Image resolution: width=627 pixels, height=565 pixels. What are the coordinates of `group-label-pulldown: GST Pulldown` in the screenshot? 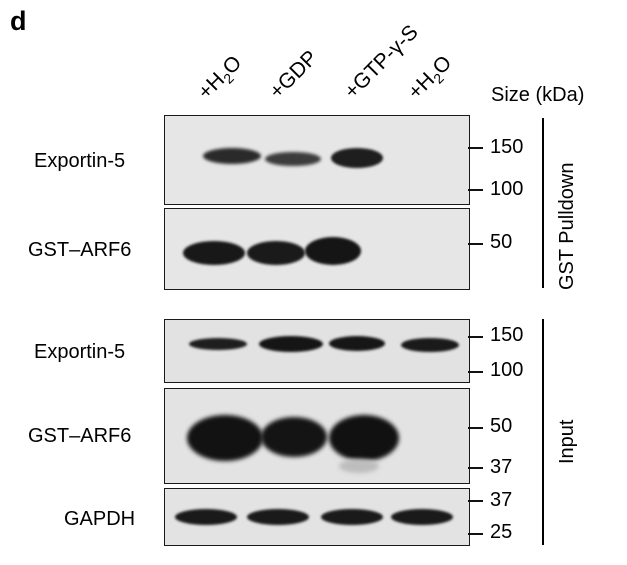 It's located at (567, 226).